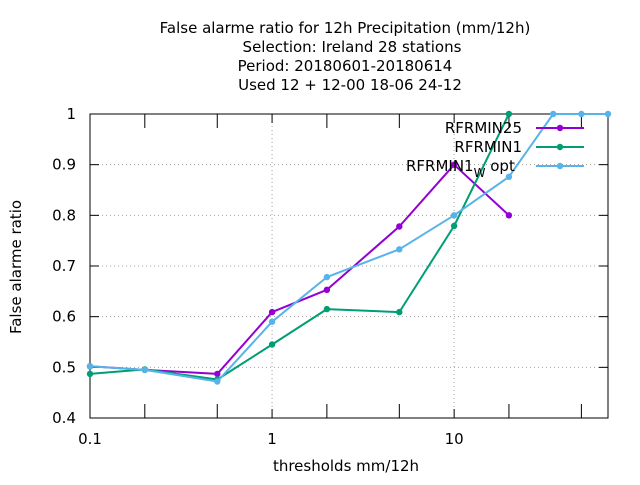 The height and width of the screenshot is (485, 640). Describe the element at coordinates (64, 215) in the screenshot. I see `y-tick-label: 0.8` at that location.